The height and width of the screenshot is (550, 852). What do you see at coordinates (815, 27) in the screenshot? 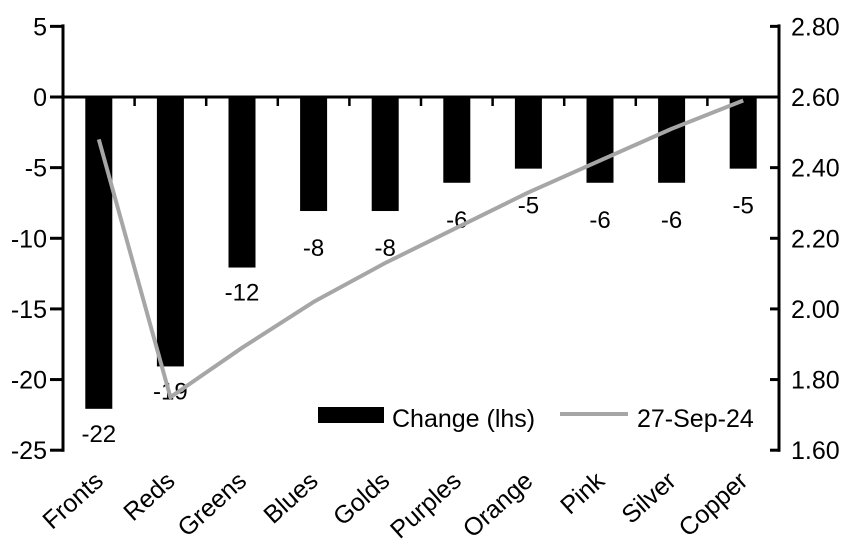
I see `right-axis-tick-label: 2.80` at bounding box center [815, 27].